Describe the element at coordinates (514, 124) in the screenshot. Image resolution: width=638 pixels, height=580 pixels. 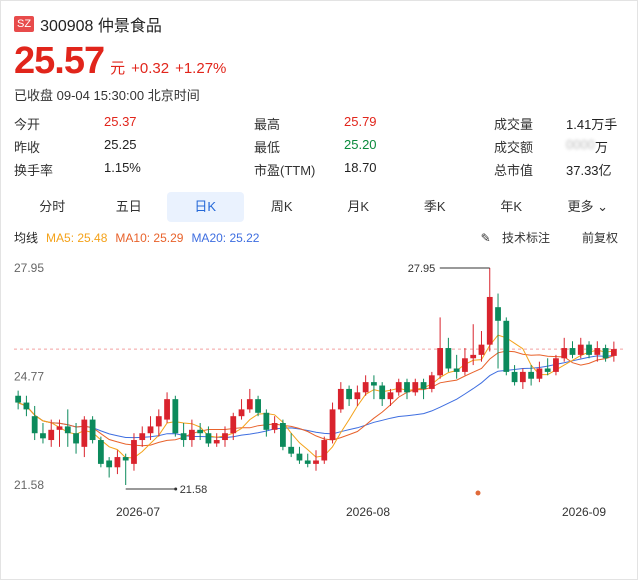
I see `stat-label: 成交量` at that location.